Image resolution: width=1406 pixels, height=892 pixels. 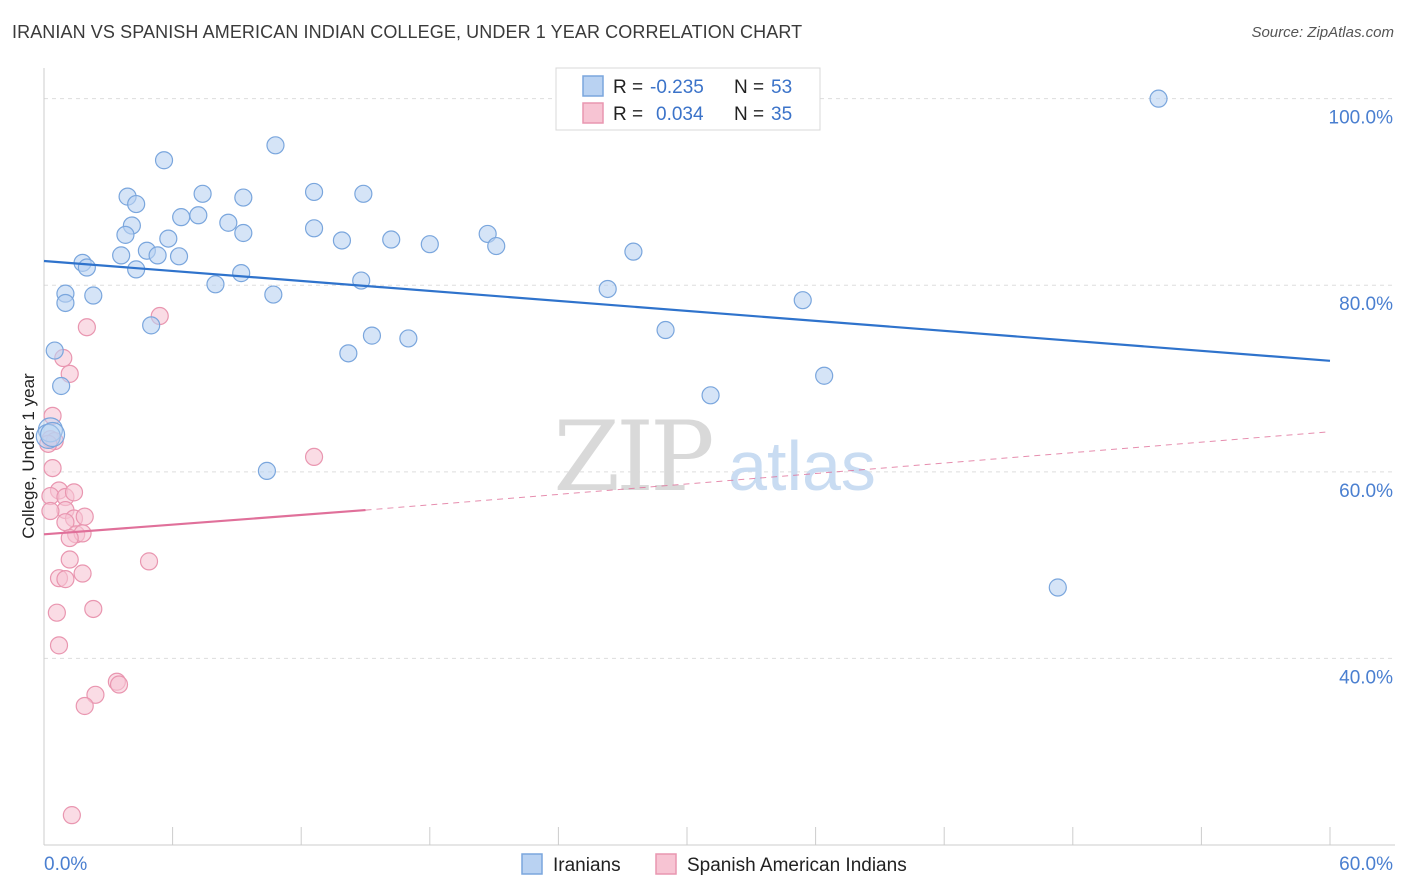 I want to click on legend: R = -0.235 N = 53 R = 0.034 N = 35, so click(x=688, y=99).